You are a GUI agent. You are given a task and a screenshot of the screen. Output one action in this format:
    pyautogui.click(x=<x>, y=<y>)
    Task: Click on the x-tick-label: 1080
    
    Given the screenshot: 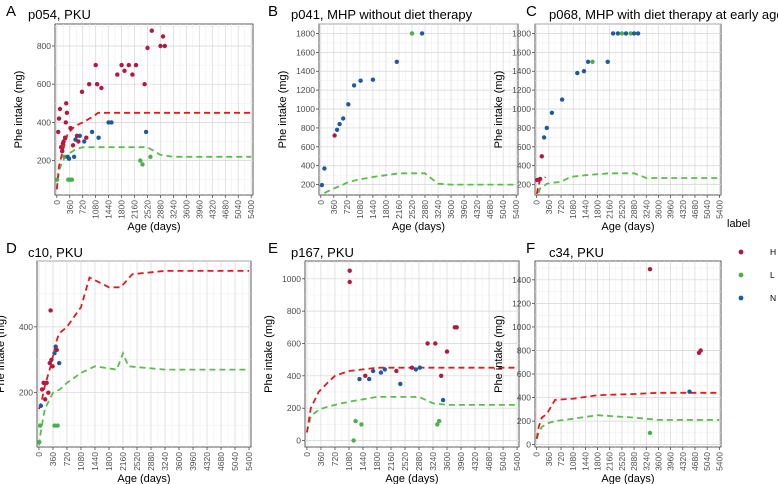 What is the action you would take?
    pyautogui.click(x=573, y=461)
    